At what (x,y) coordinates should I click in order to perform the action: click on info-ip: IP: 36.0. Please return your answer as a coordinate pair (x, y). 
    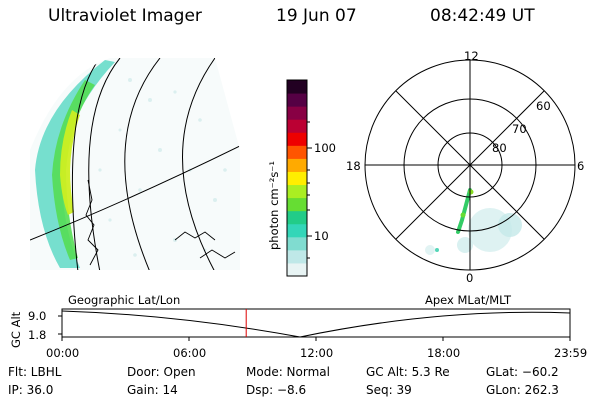
    Looking at the image, I should click on (30, 390).